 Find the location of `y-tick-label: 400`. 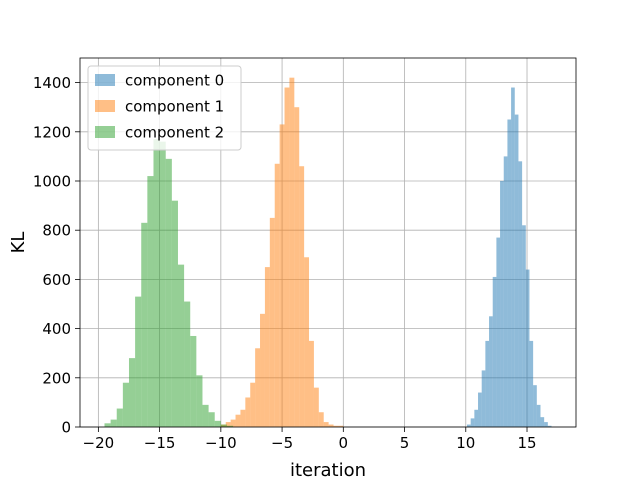

y-tick-label: 400 is located at coordinates (56, 329).